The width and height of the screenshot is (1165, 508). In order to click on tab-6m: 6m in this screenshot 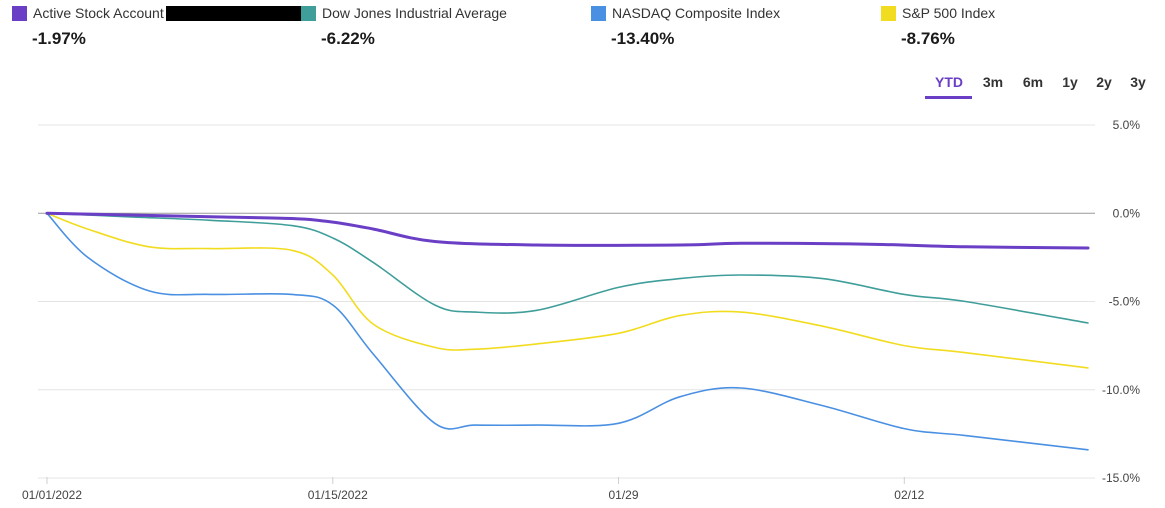, I will do `click(1033, 82)`.